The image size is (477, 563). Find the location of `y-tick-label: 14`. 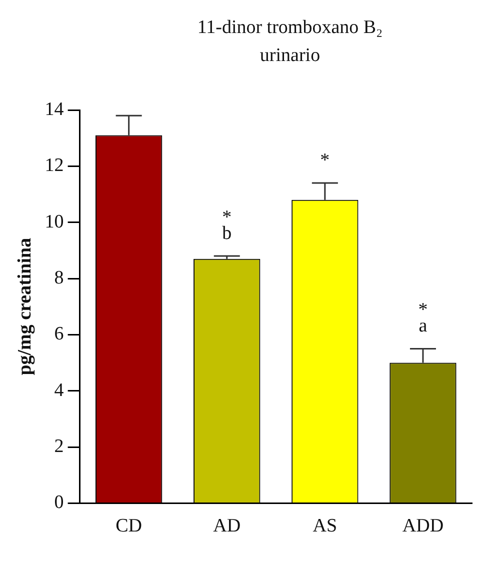

y-tick-label: 14 is located at coordinates (54, 109).